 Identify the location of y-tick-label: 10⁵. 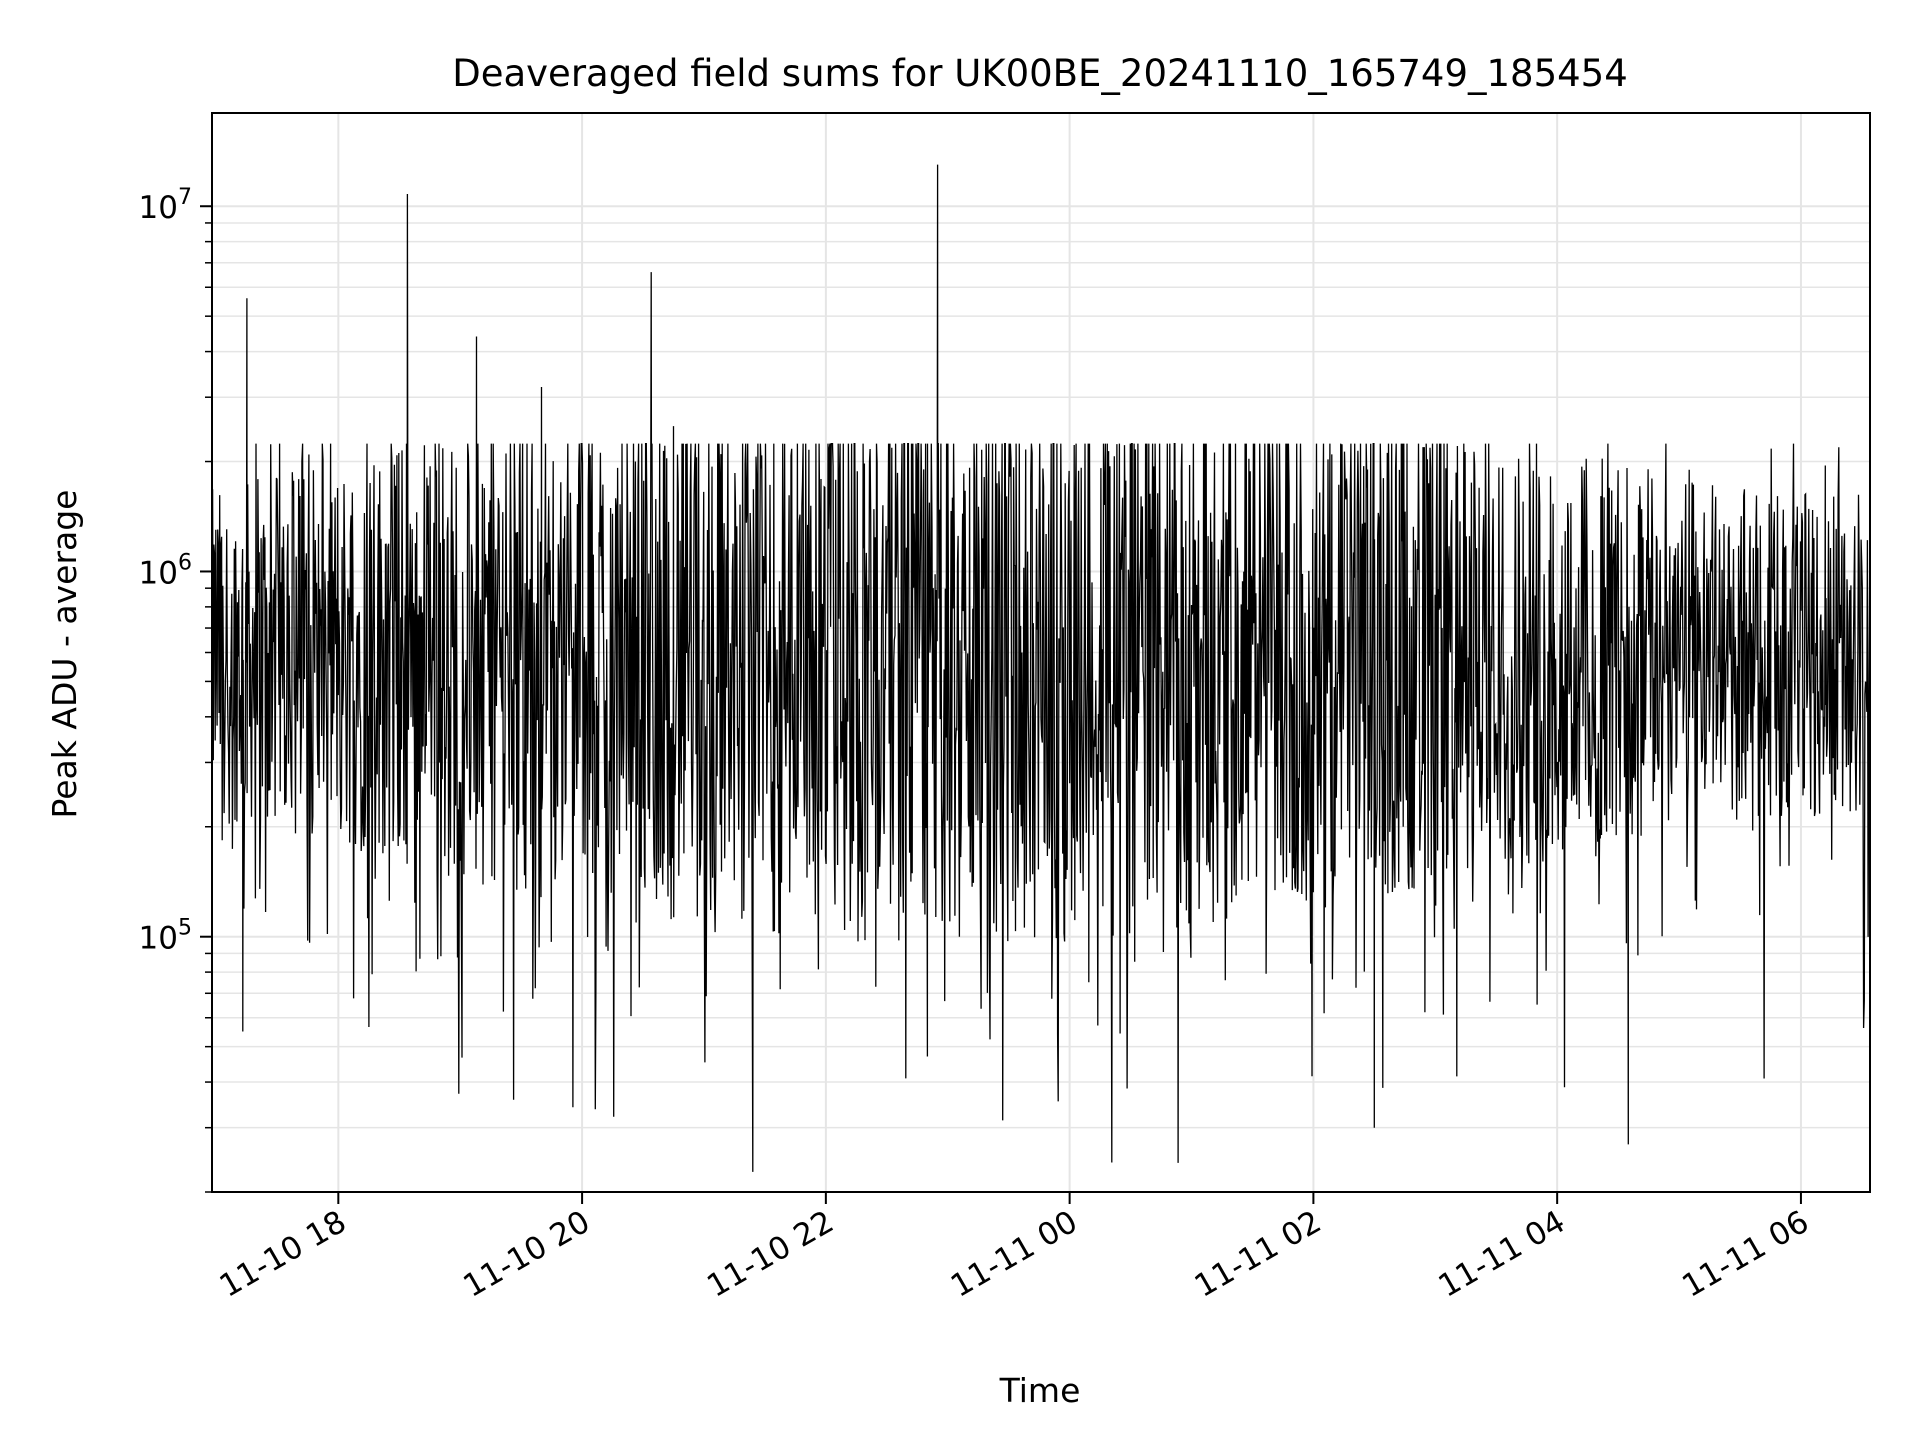
(165, 936).